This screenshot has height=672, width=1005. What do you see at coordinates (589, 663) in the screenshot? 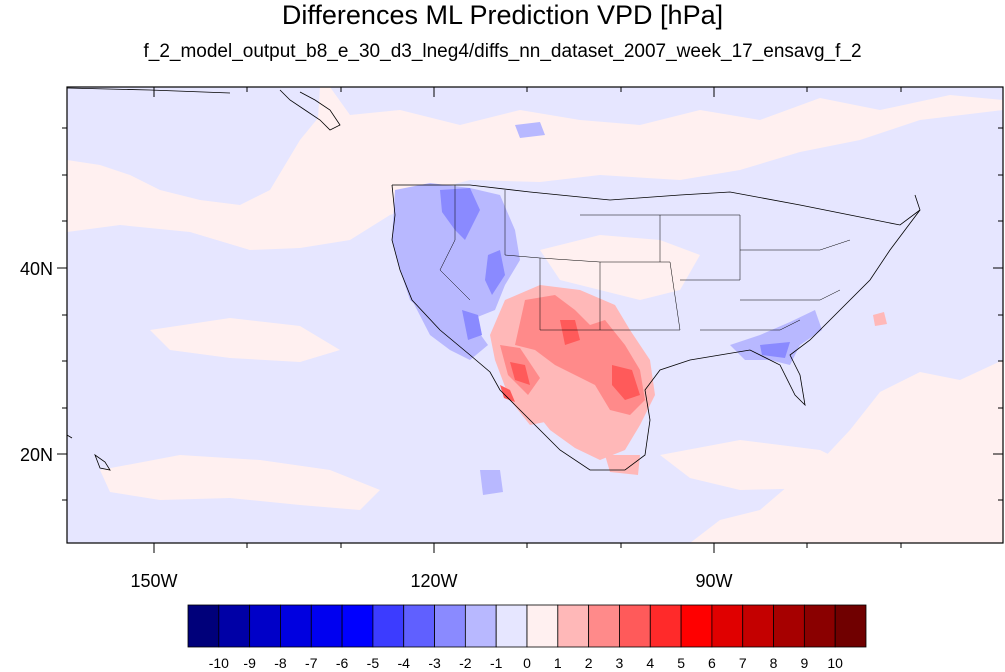
I see `colorbar-label: 2` at bounding box center [589, 663].